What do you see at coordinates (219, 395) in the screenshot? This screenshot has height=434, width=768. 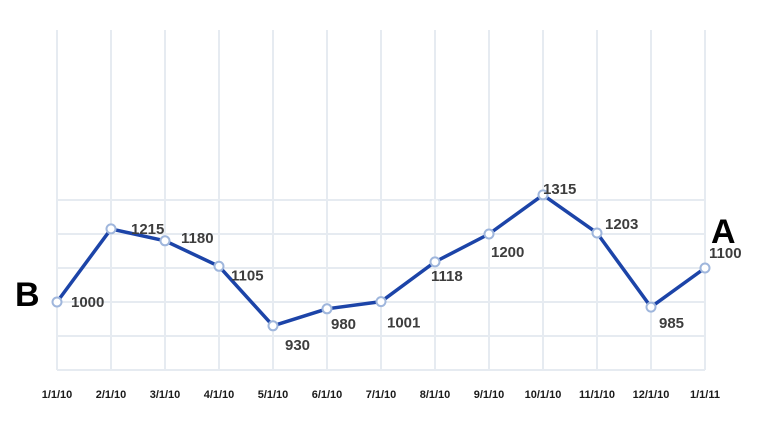 I see `x-tick-label: 4/1/10` at bounding box center [219, 395].